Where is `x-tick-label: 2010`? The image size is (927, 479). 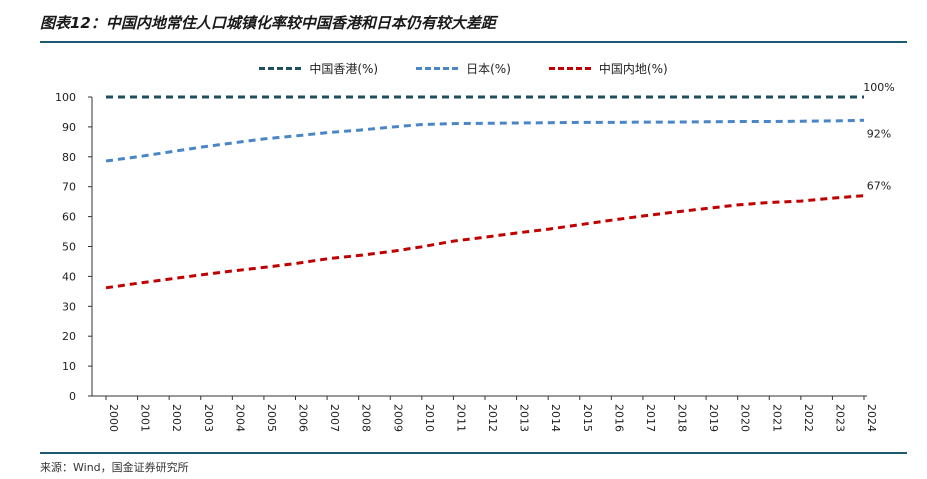
x-tick-label: 2010 is located at coordinates (429, 418).